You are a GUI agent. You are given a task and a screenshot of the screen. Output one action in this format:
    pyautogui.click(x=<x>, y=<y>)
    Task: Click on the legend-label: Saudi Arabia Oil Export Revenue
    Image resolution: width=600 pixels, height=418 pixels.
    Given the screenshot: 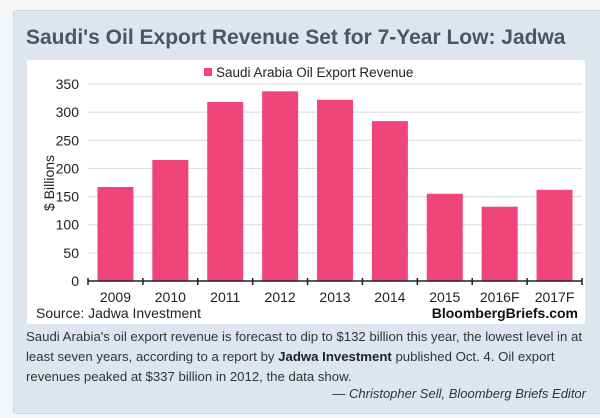 What is the action you would take?
    pyautogui.click(x=314, y=72)
    